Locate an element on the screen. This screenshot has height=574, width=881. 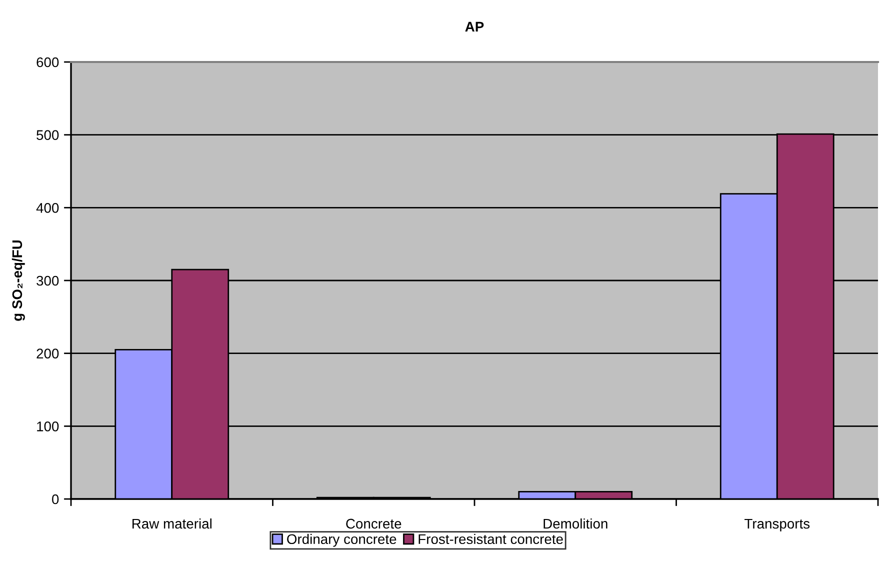
x-tick-label: Concrete is located at coordinates (374, 523).